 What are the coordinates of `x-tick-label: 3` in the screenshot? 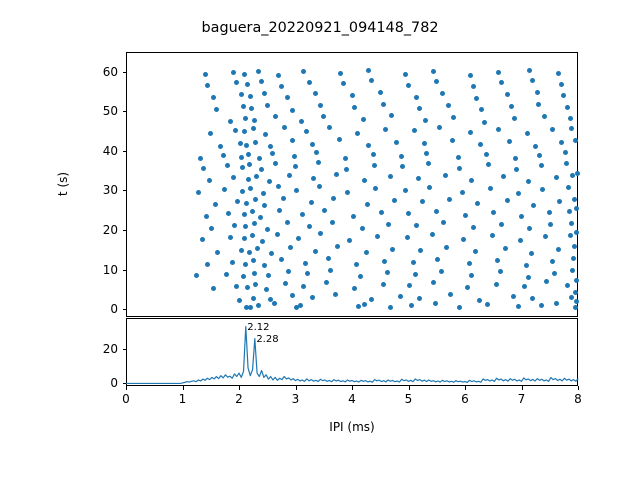 It's located at (295, 399).